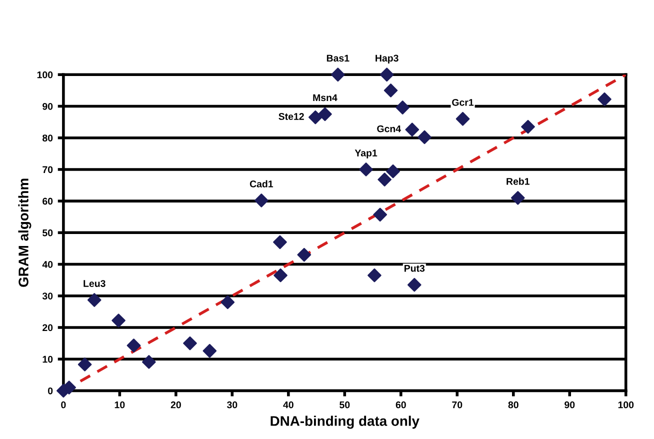  I want to click on x-tick-label: 30, so click(232, 404).